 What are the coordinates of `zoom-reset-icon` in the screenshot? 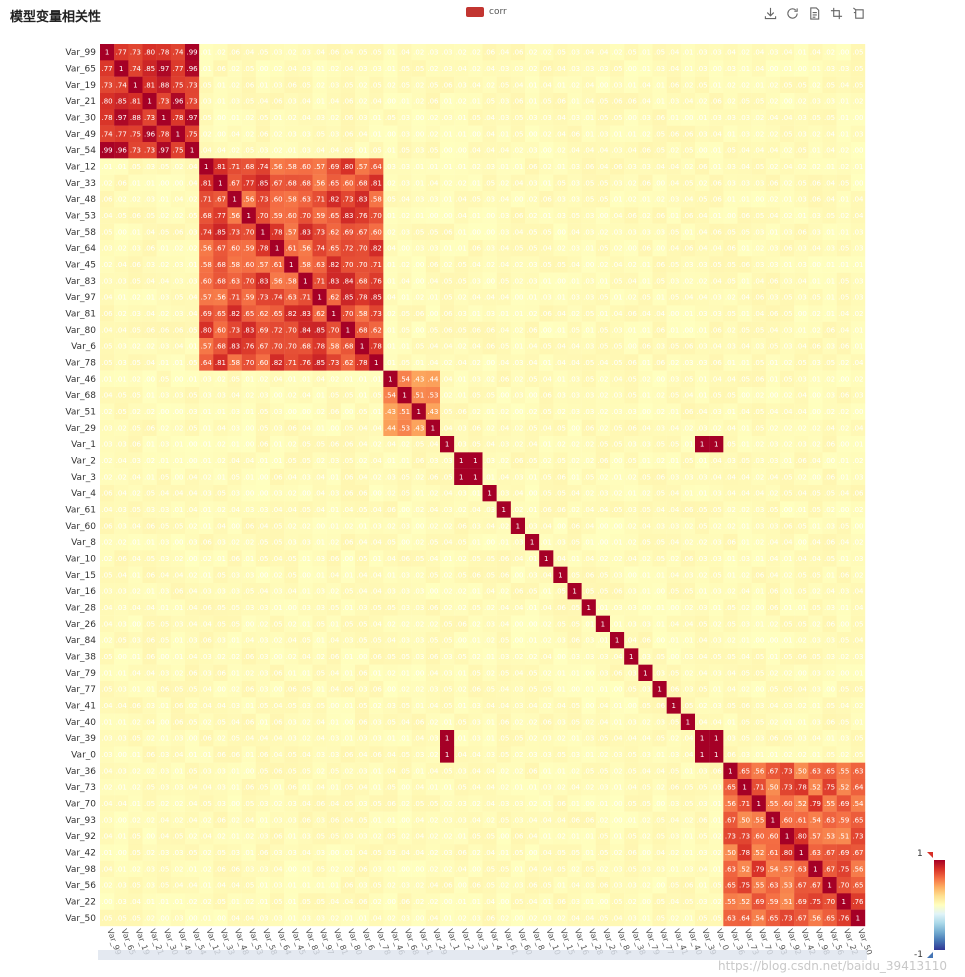 It's located at (858, 13).